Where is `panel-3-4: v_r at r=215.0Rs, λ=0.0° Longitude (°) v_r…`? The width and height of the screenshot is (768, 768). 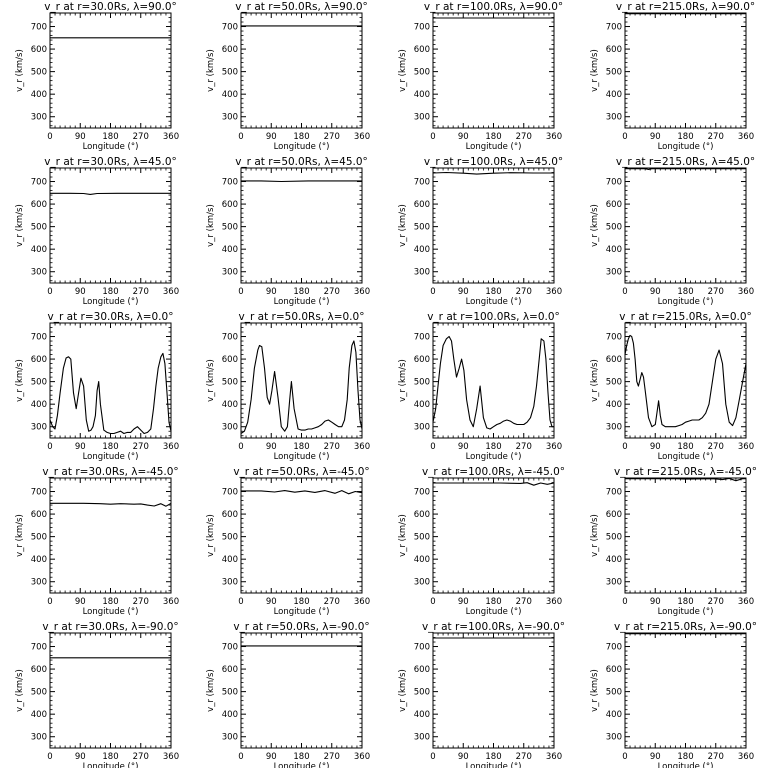 panel-3-4: v_r at r=215.0Rs, λ=0.0° Longitude (°) v_r… is located at coordinates (672, 386).